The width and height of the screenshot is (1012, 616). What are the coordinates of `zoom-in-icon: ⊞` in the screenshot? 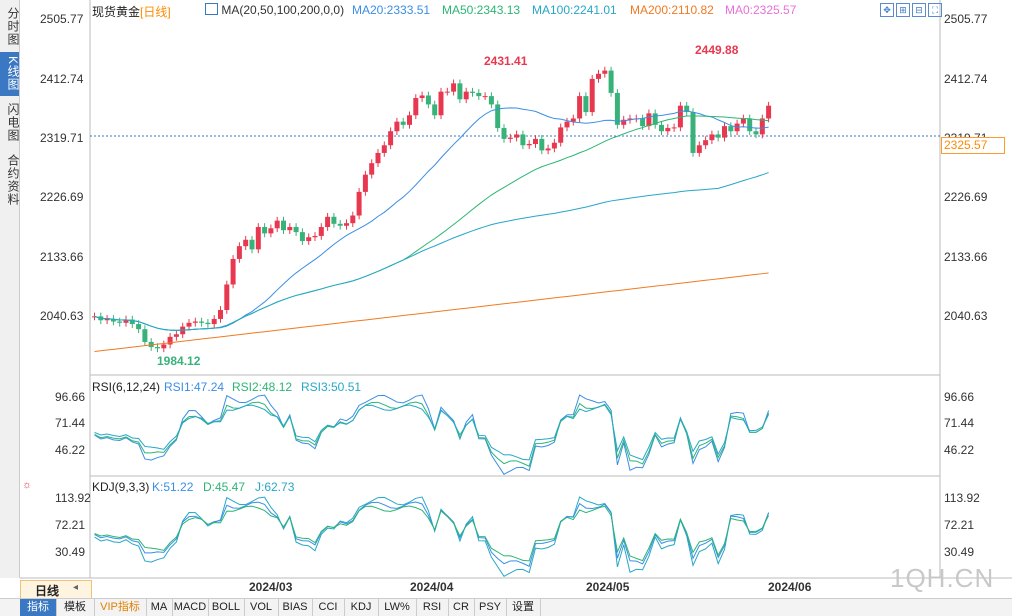 It's located at (903, 10).